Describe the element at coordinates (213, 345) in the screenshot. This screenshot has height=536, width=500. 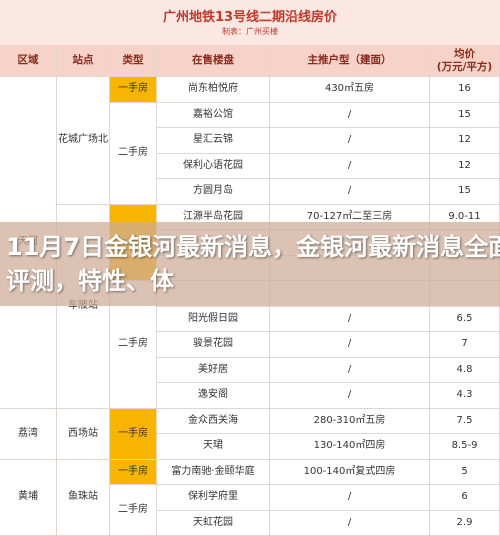
I see `estate: 骏景花园` at that location.